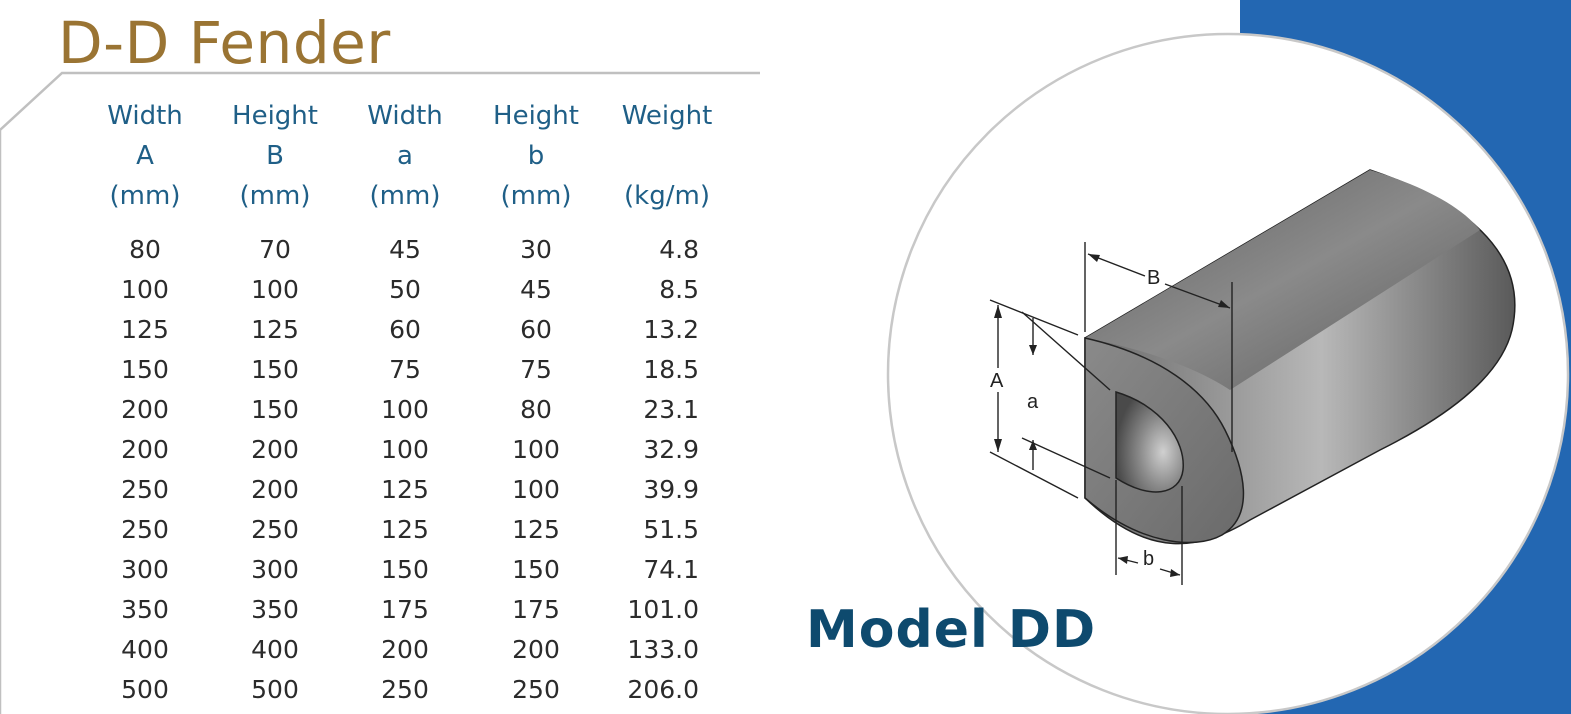  I want to click on column-header-line1: Weight, so click(667, 116).